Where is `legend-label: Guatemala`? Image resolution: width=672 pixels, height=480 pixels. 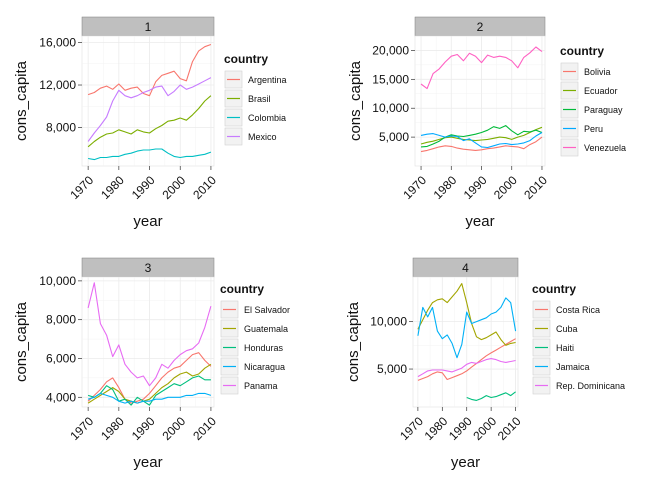 legend-label: Guatemala is located at coordinates (266, 329).